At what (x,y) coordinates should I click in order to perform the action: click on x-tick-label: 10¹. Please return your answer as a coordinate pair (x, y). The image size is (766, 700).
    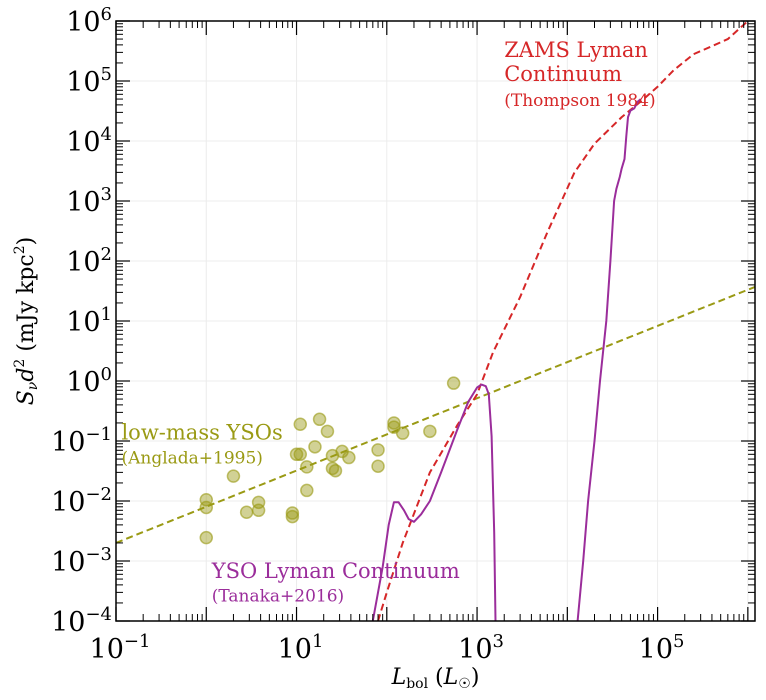
    Looking at the image, I should click on (301, 648).